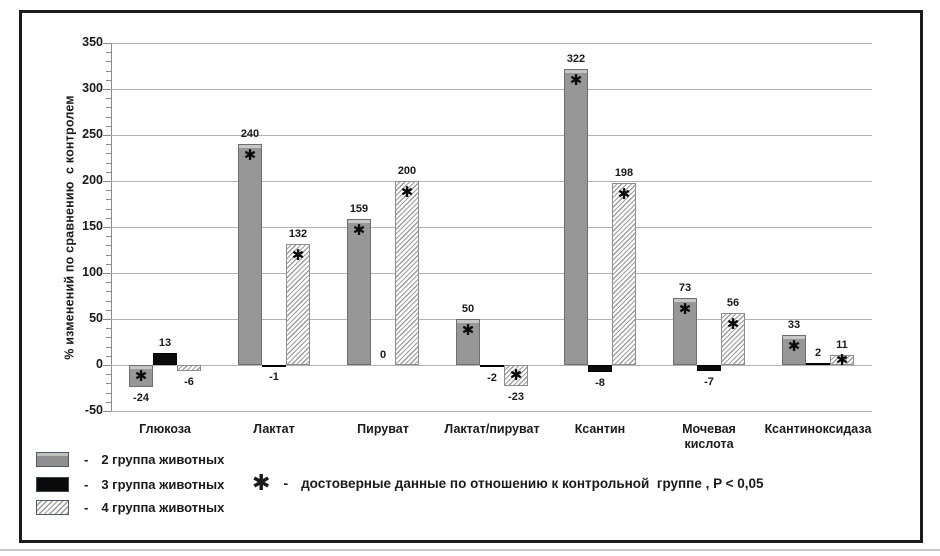 Image resolution: width=940 pixels, height=556 pixels. Describe the element at coordinates (141, 398) in the screenshot. I see `bar-value-label: -24` at that location.